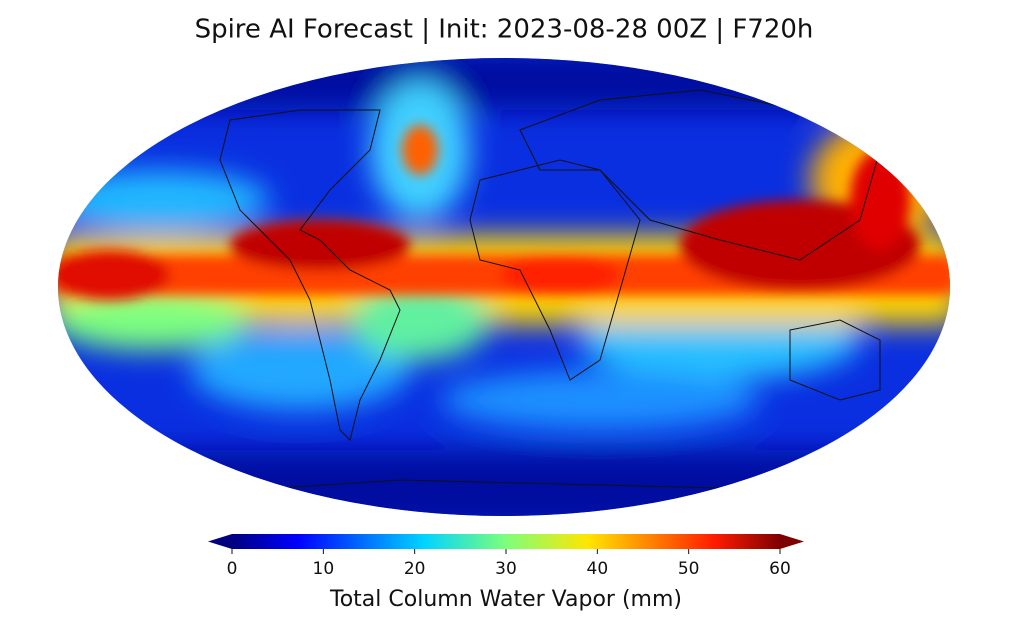 Image resolution: width=1024 pixels, height=625 pixels. I want to click on colorbar, so click(506, 541).